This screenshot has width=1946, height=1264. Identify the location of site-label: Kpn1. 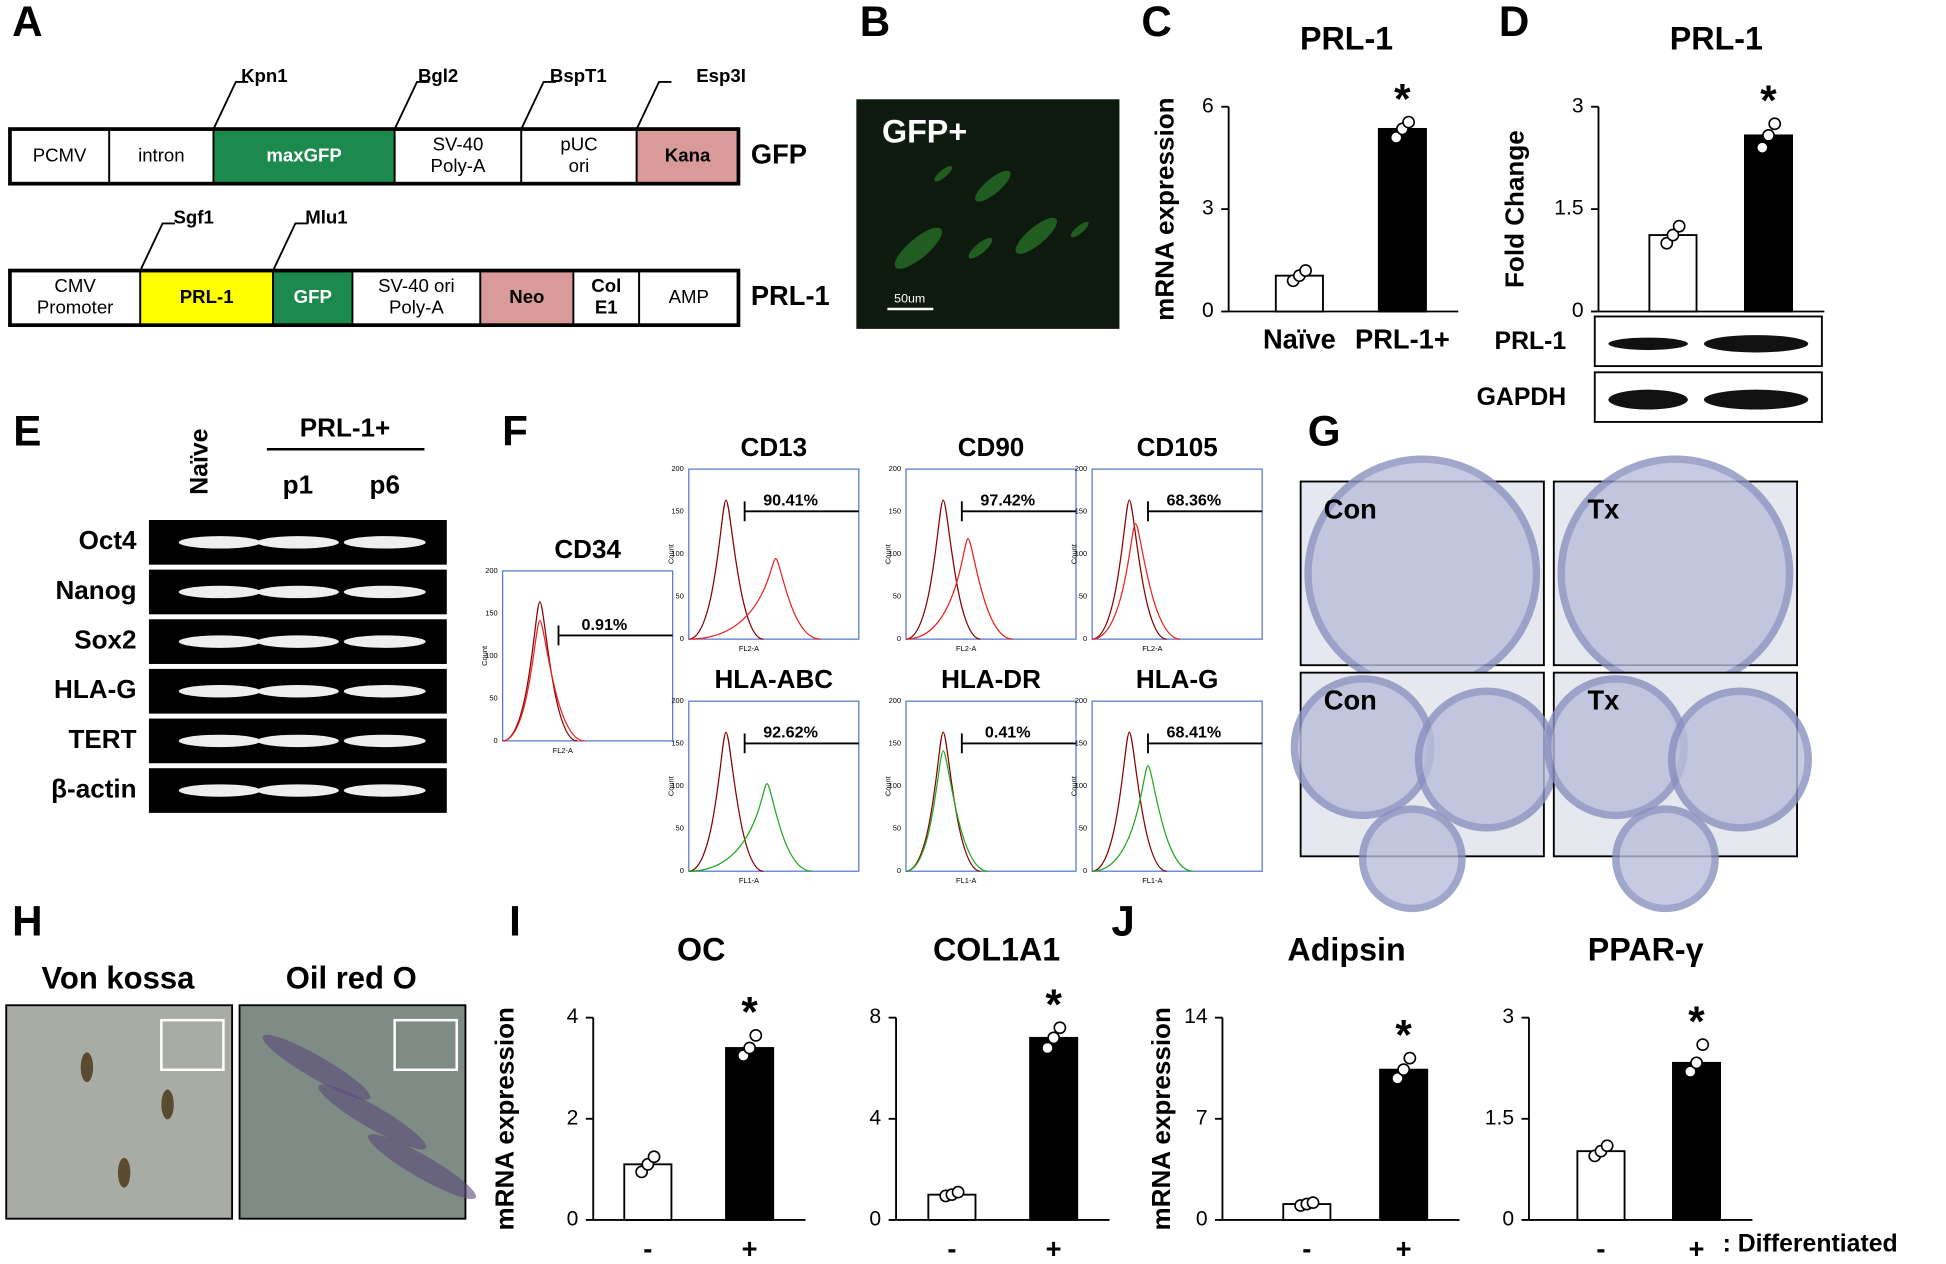
(264, 75).